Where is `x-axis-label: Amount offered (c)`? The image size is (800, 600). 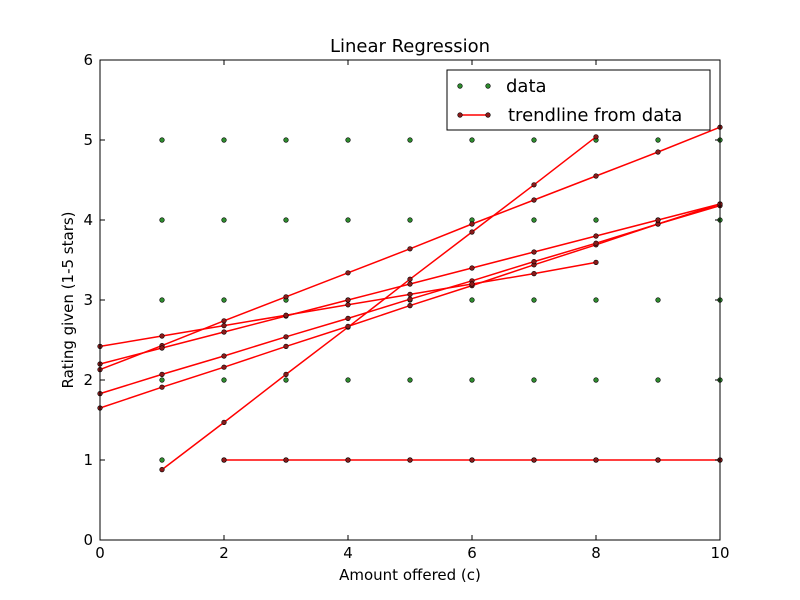
x-axis-label: Amount offered (c) is located at coordinates (410, 575).